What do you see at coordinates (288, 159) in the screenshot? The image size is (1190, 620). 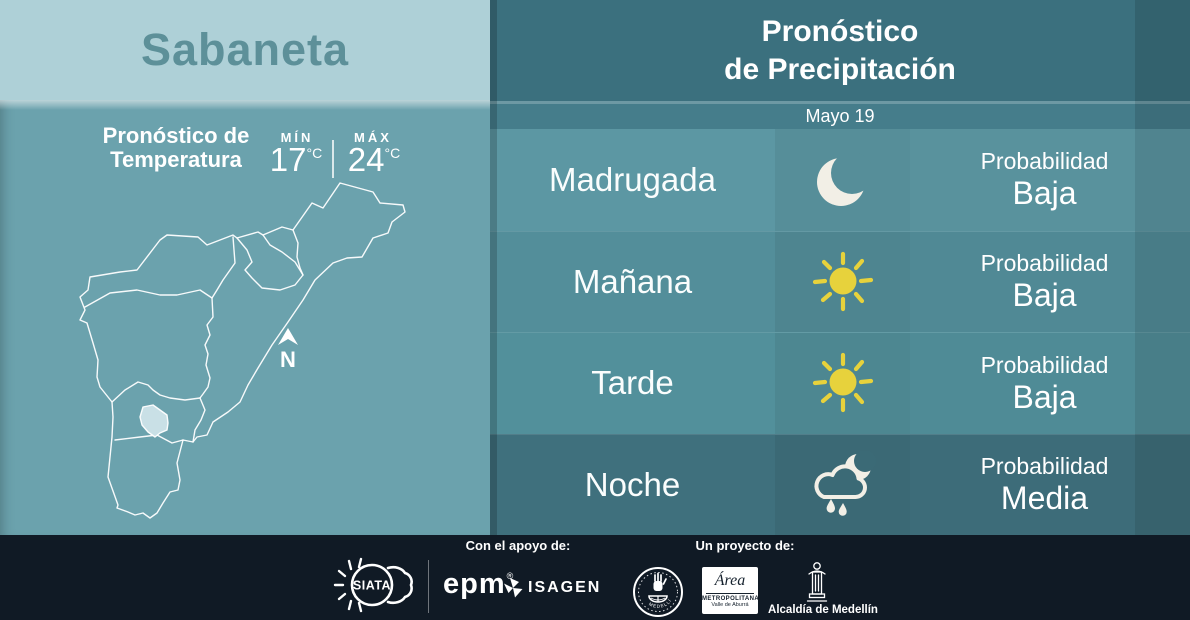 I see `min-temperature-value: 17` at bounding box center [288, 159].